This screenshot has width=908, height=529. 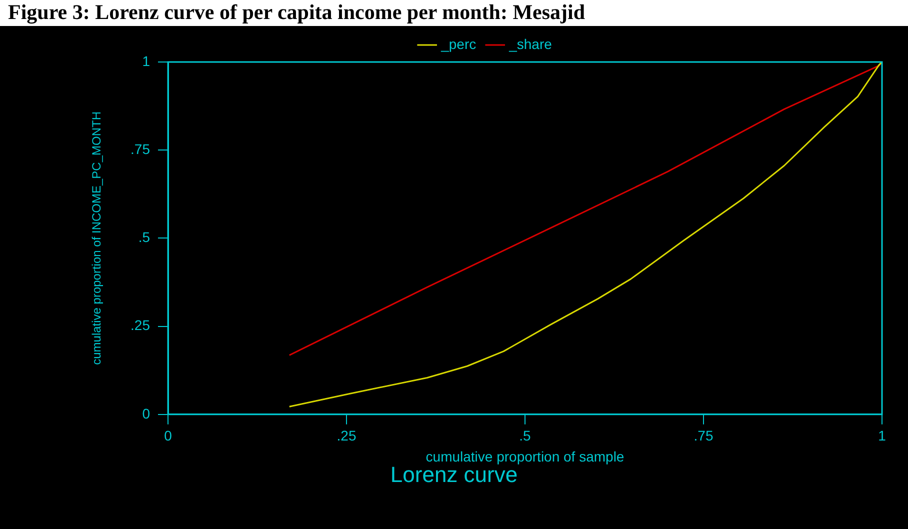 I want to click on legend-label: _perc, so click(x=458, y=44).